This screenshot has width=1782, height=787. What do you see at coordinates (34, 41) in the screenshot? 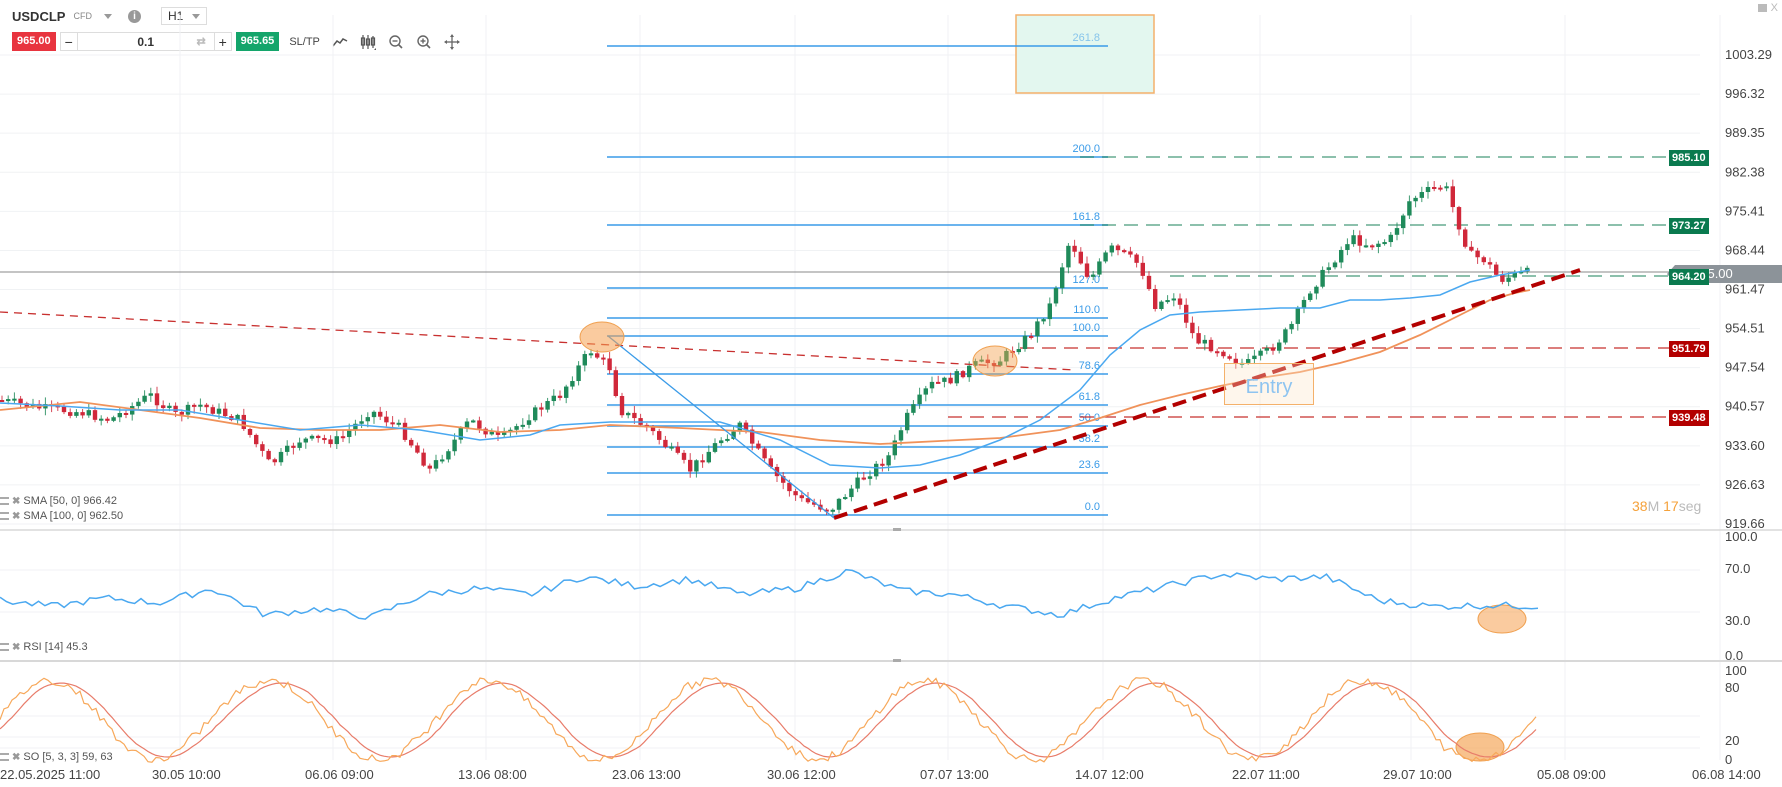
I see `sell-button: 965.00` at bounding box center [34, 41].